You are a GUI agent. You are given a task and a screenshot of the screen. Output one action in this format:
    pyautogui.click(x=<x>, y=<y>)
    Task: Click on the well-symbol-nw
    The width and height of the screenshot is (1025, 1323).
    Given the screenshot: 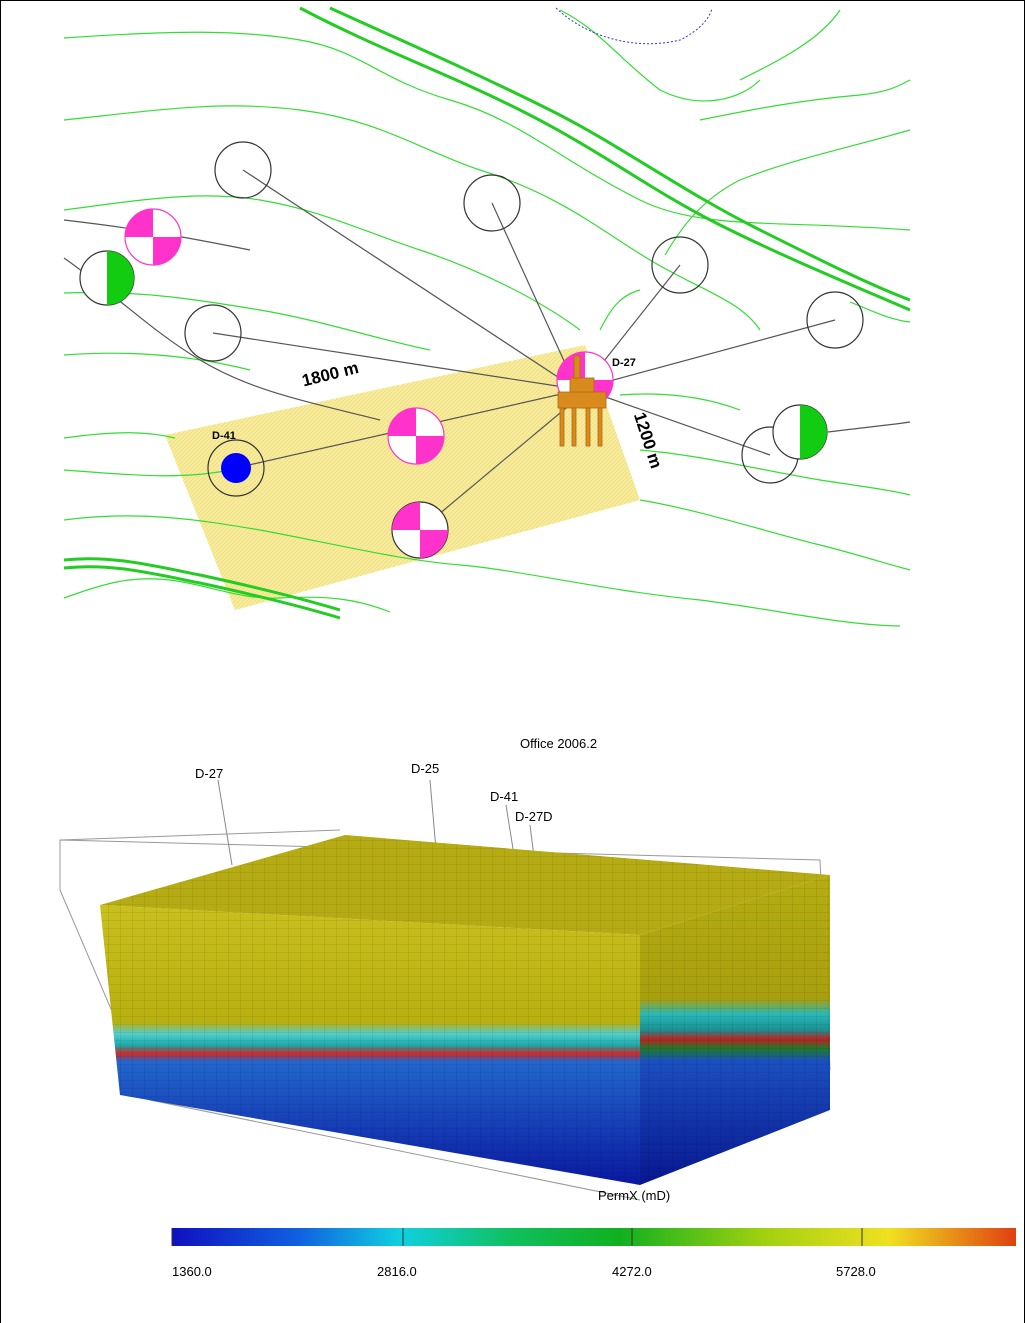 What is the action you would take?
    pyautogui.click(x=153, y=237)
    